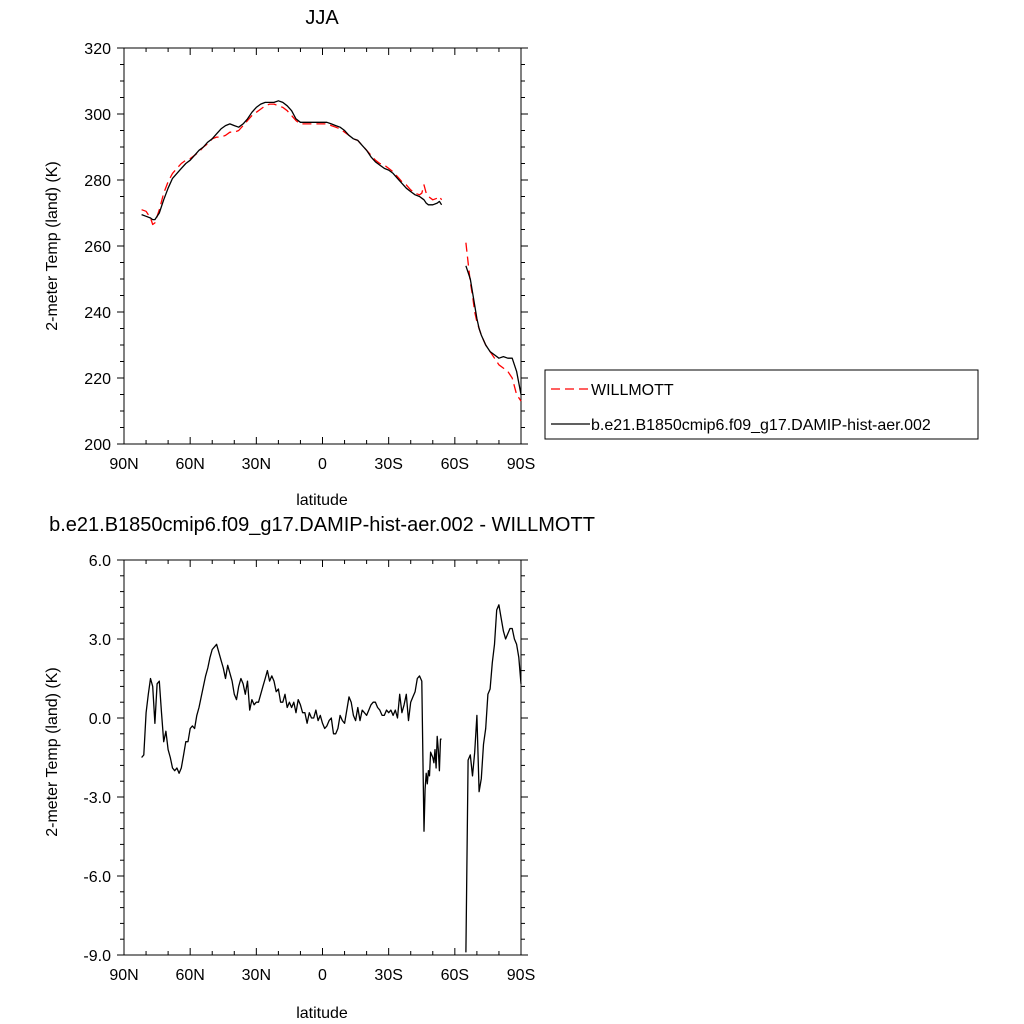 This screenshot has width=1024, height=1024. I want to click on top-chart-title: JJA, so click(322, 18).